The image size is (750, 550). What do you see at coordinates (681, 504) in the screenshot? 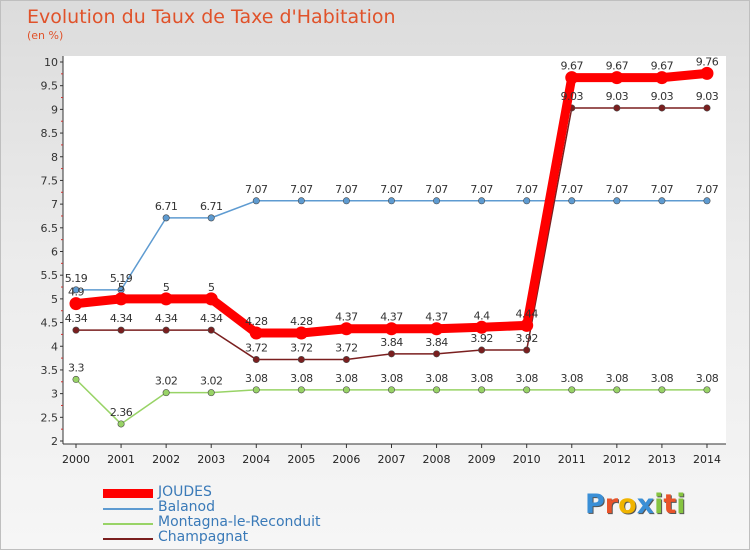
I see `logo-letter: i` at bounding box center [681, 504].